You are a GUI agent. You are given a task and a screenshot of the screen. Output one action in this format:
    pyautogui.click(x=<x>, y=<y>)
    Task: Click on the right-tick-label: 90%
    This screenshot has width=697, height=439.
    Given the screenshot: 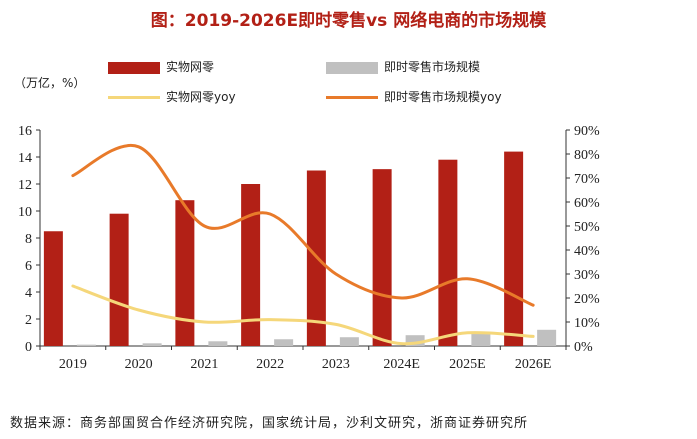 What is the action you would take?
    pyautogui.click(x=587, y=131)
    